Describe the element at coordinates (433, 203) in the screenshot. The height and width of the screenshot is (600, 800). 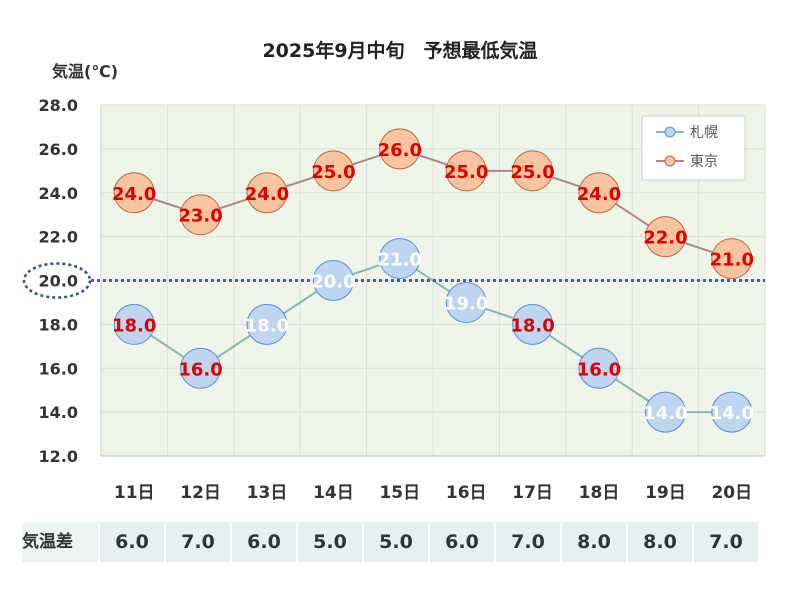
I see `series-line` at that location.